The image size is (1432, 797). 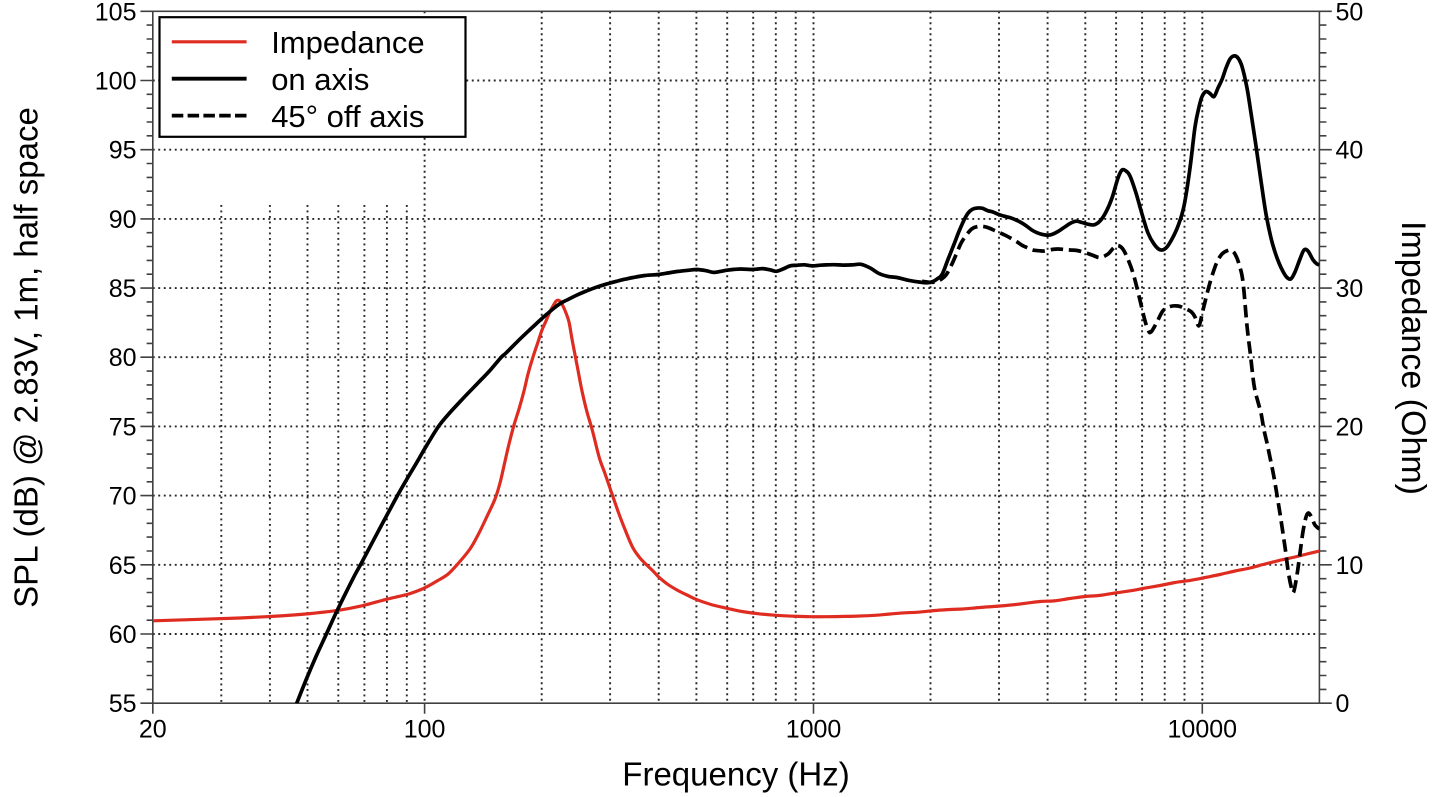 I want to click on svg-text: 80, so click(x=123, y=358).